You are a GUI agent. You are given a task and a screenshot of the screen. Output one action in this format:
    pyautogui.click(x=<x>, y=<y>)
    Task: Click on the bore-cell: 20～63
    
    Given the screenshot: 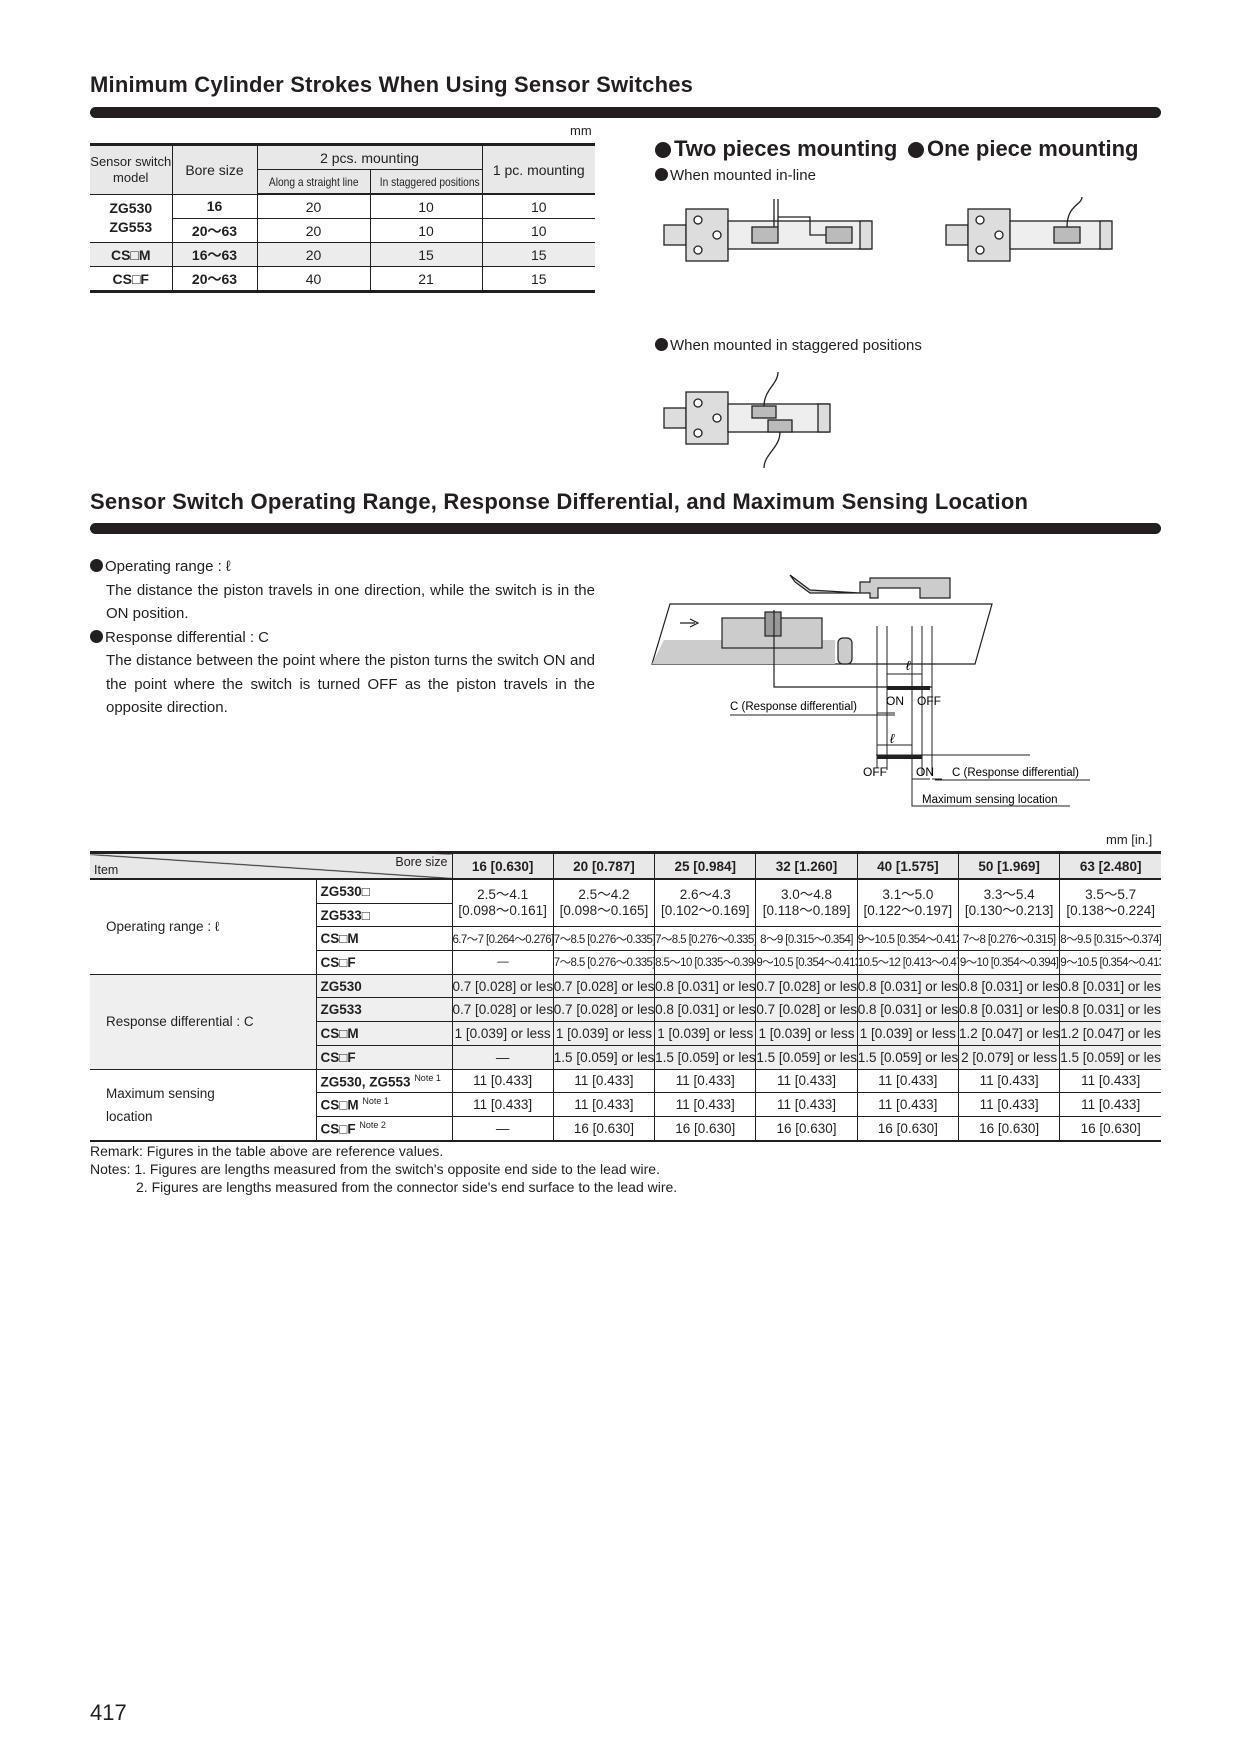 What is the action you would take?
    pyautogui.click(x=214, y=279)
    